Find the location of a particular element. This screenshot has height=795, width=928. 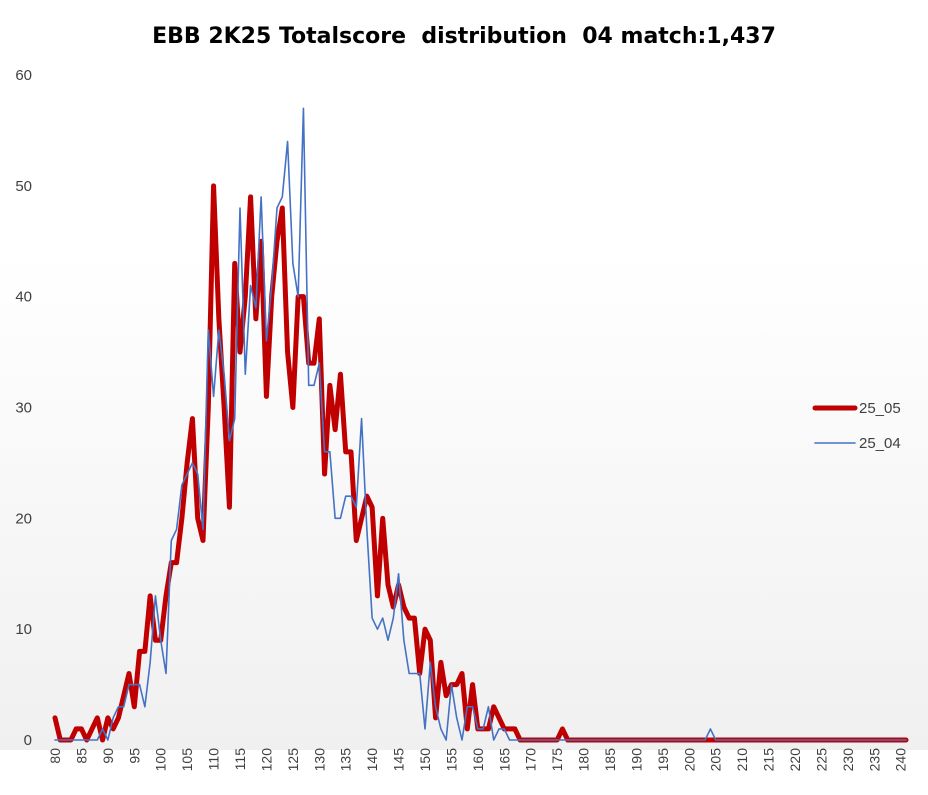

x-tick-label: 160 is located at coordinates (478, 760).